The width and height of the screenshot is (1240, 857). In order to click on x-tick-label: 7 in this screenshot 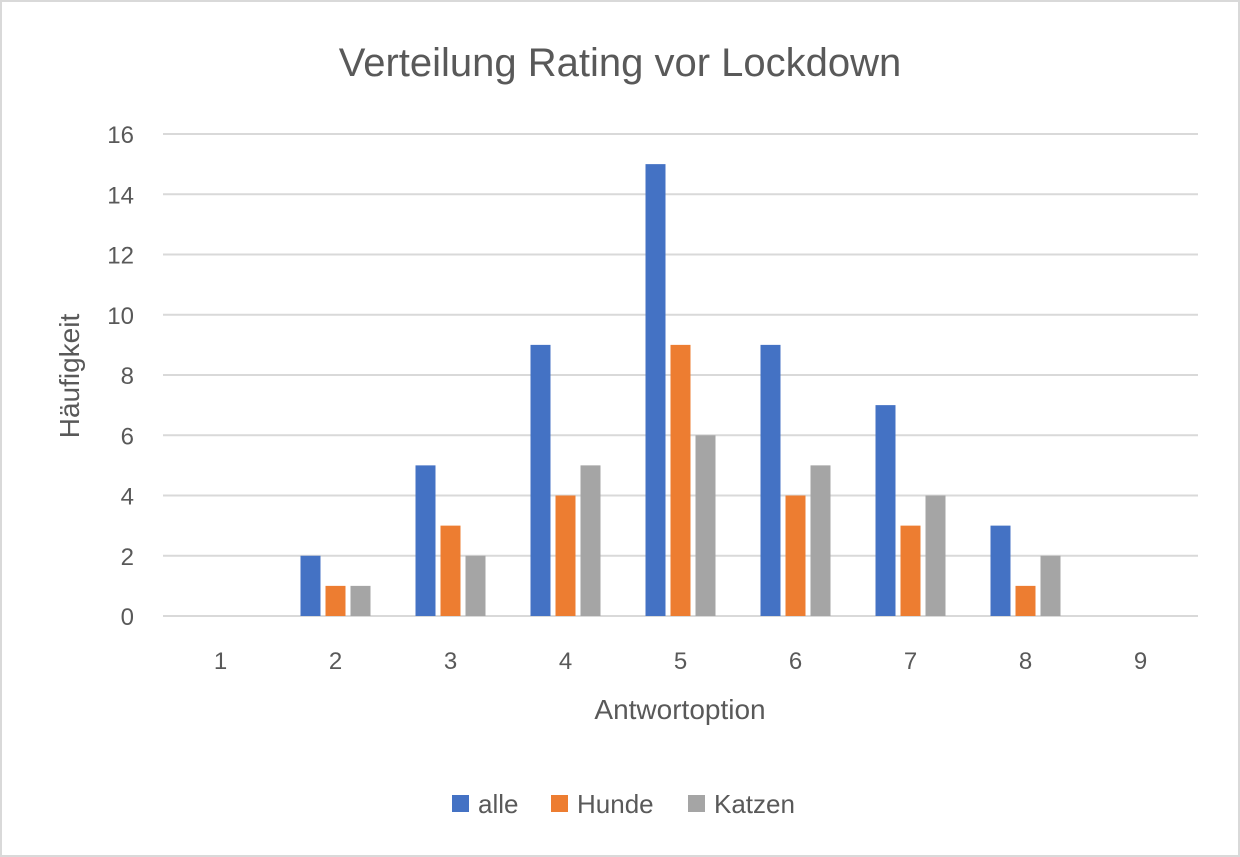, I will do `click(910, 661)`.